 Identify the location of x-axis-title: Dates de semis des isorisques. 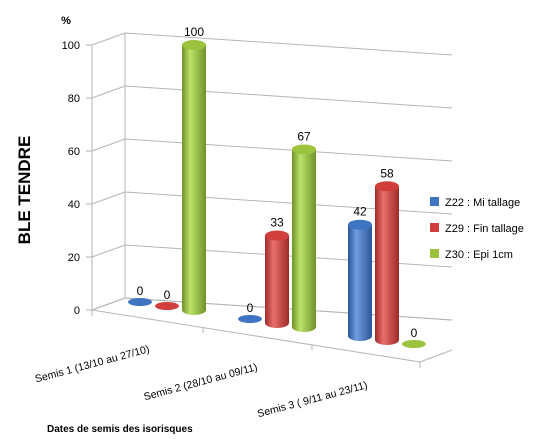
(120, 429).